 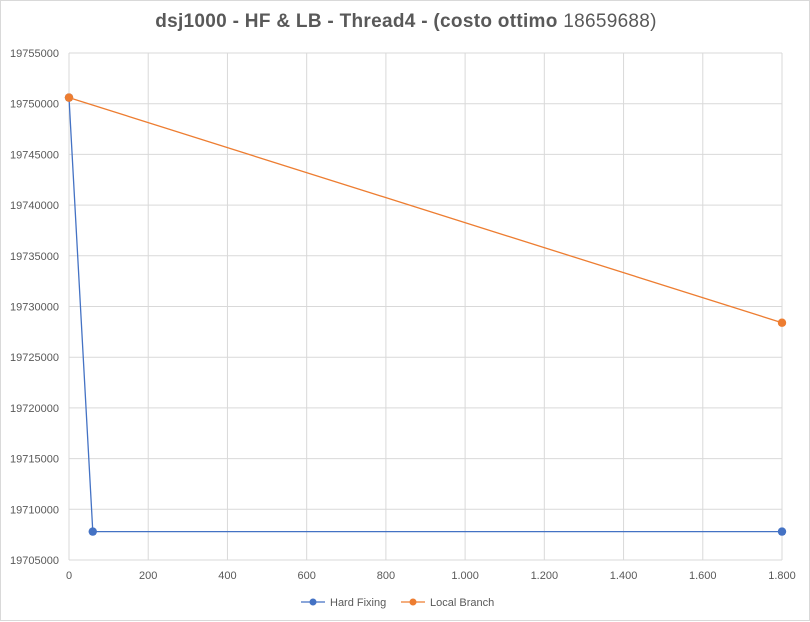 What do you see at coordinates (34, 105) in the screenshot?
I see `y-tick-label: 19750000` at bounding box center [34, 105].